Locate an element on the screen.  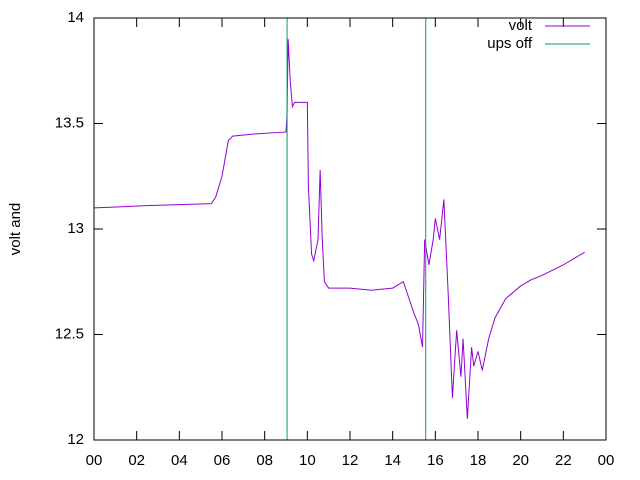
x-tick-label: 06 is located at coordinates (222, 460).